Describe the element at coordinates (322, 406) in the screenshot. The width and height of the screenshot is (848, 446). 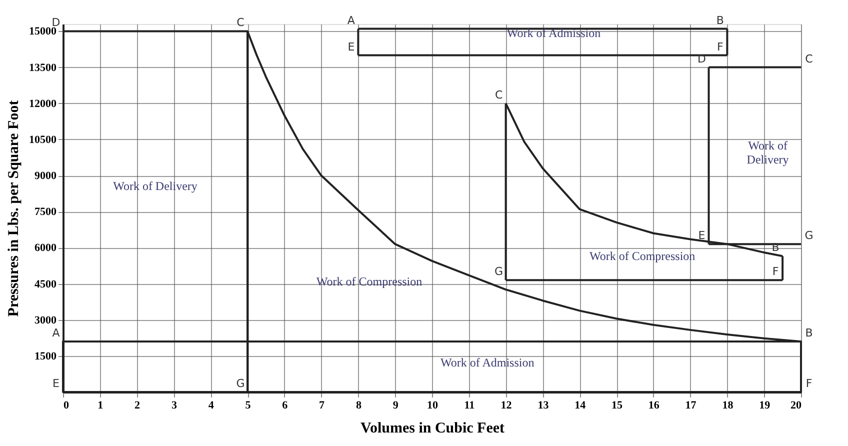
I see `x-tick-label: 7` at that location.